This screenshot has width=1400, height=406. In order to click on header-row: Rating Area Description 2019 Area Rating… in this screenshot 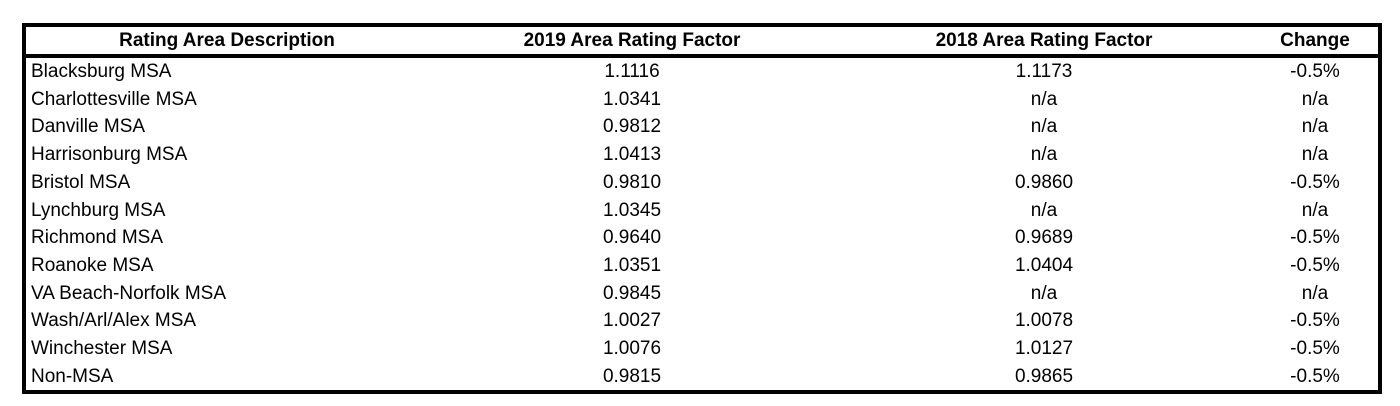, I will do `click(702, 41)`.